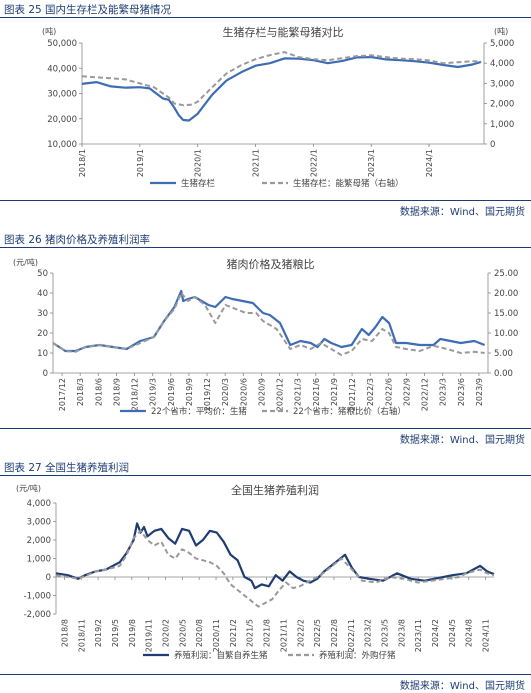  What do you see at coordinates (62, 69) in the screenshot?
I see `y-tick-label: 40,000` at bounding box center [62, 69].